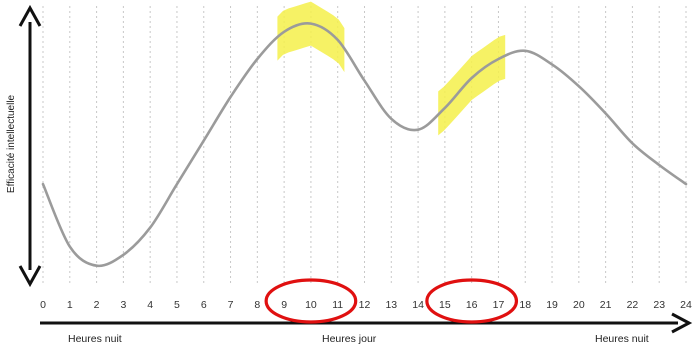 The height and width of the screenshot is (349, 696). I want to click on x-tick-11: 11, so click(337, 305).